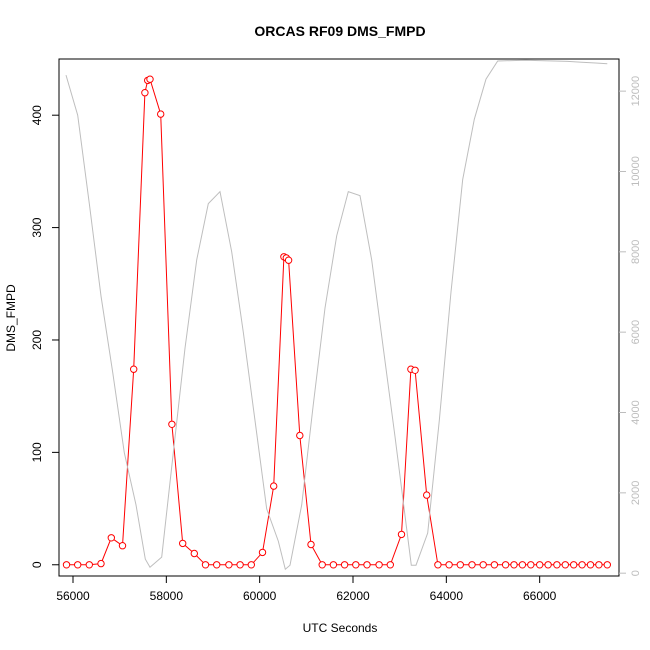 The image size is (650, 650). I want to click on y-tick-label: 400, so click(37, 115).